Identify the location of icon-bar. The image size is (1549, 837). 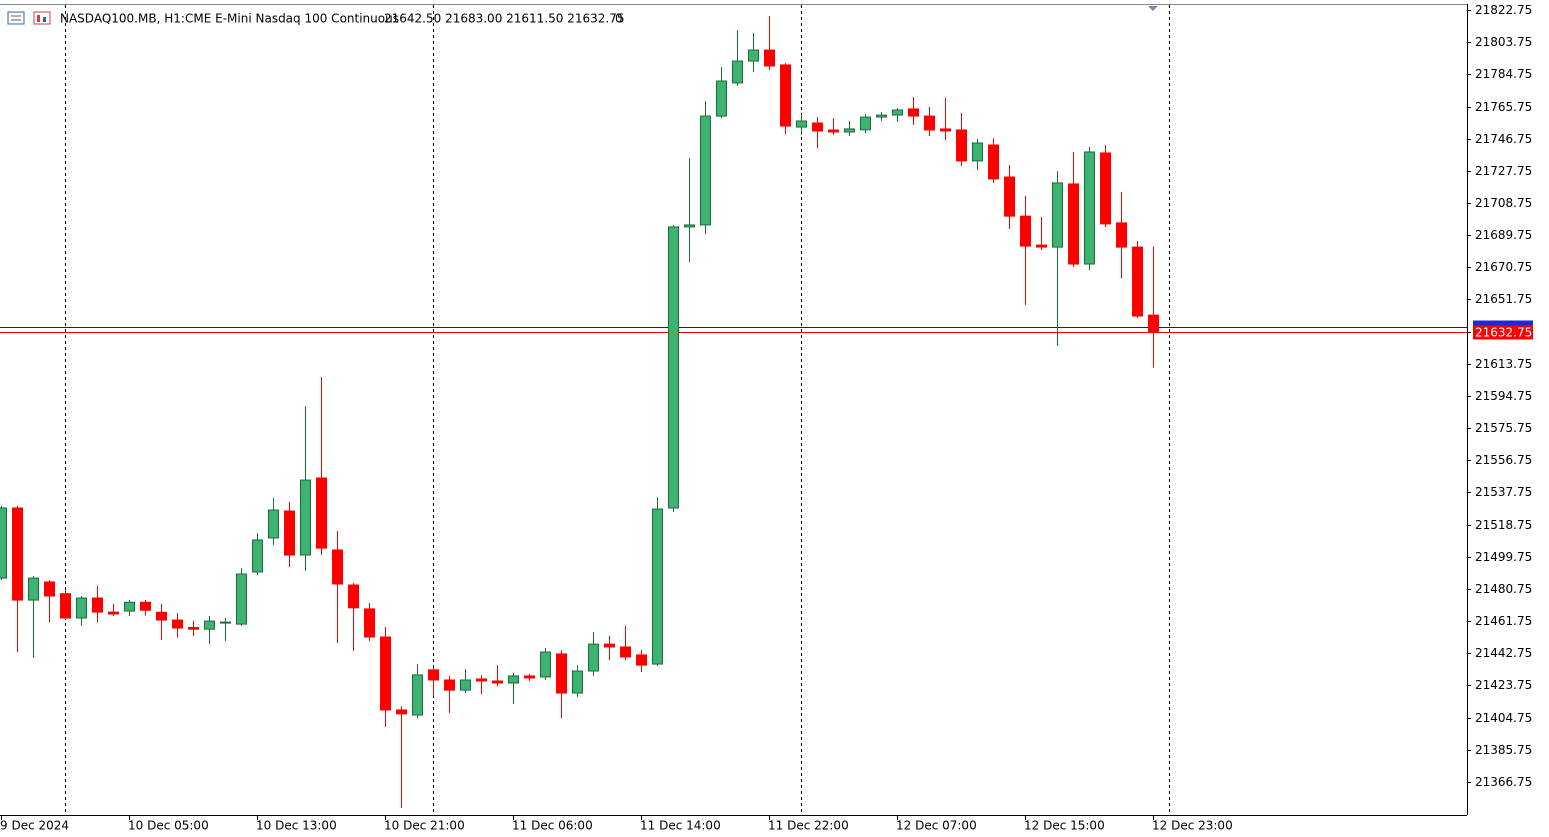
(44, 19).